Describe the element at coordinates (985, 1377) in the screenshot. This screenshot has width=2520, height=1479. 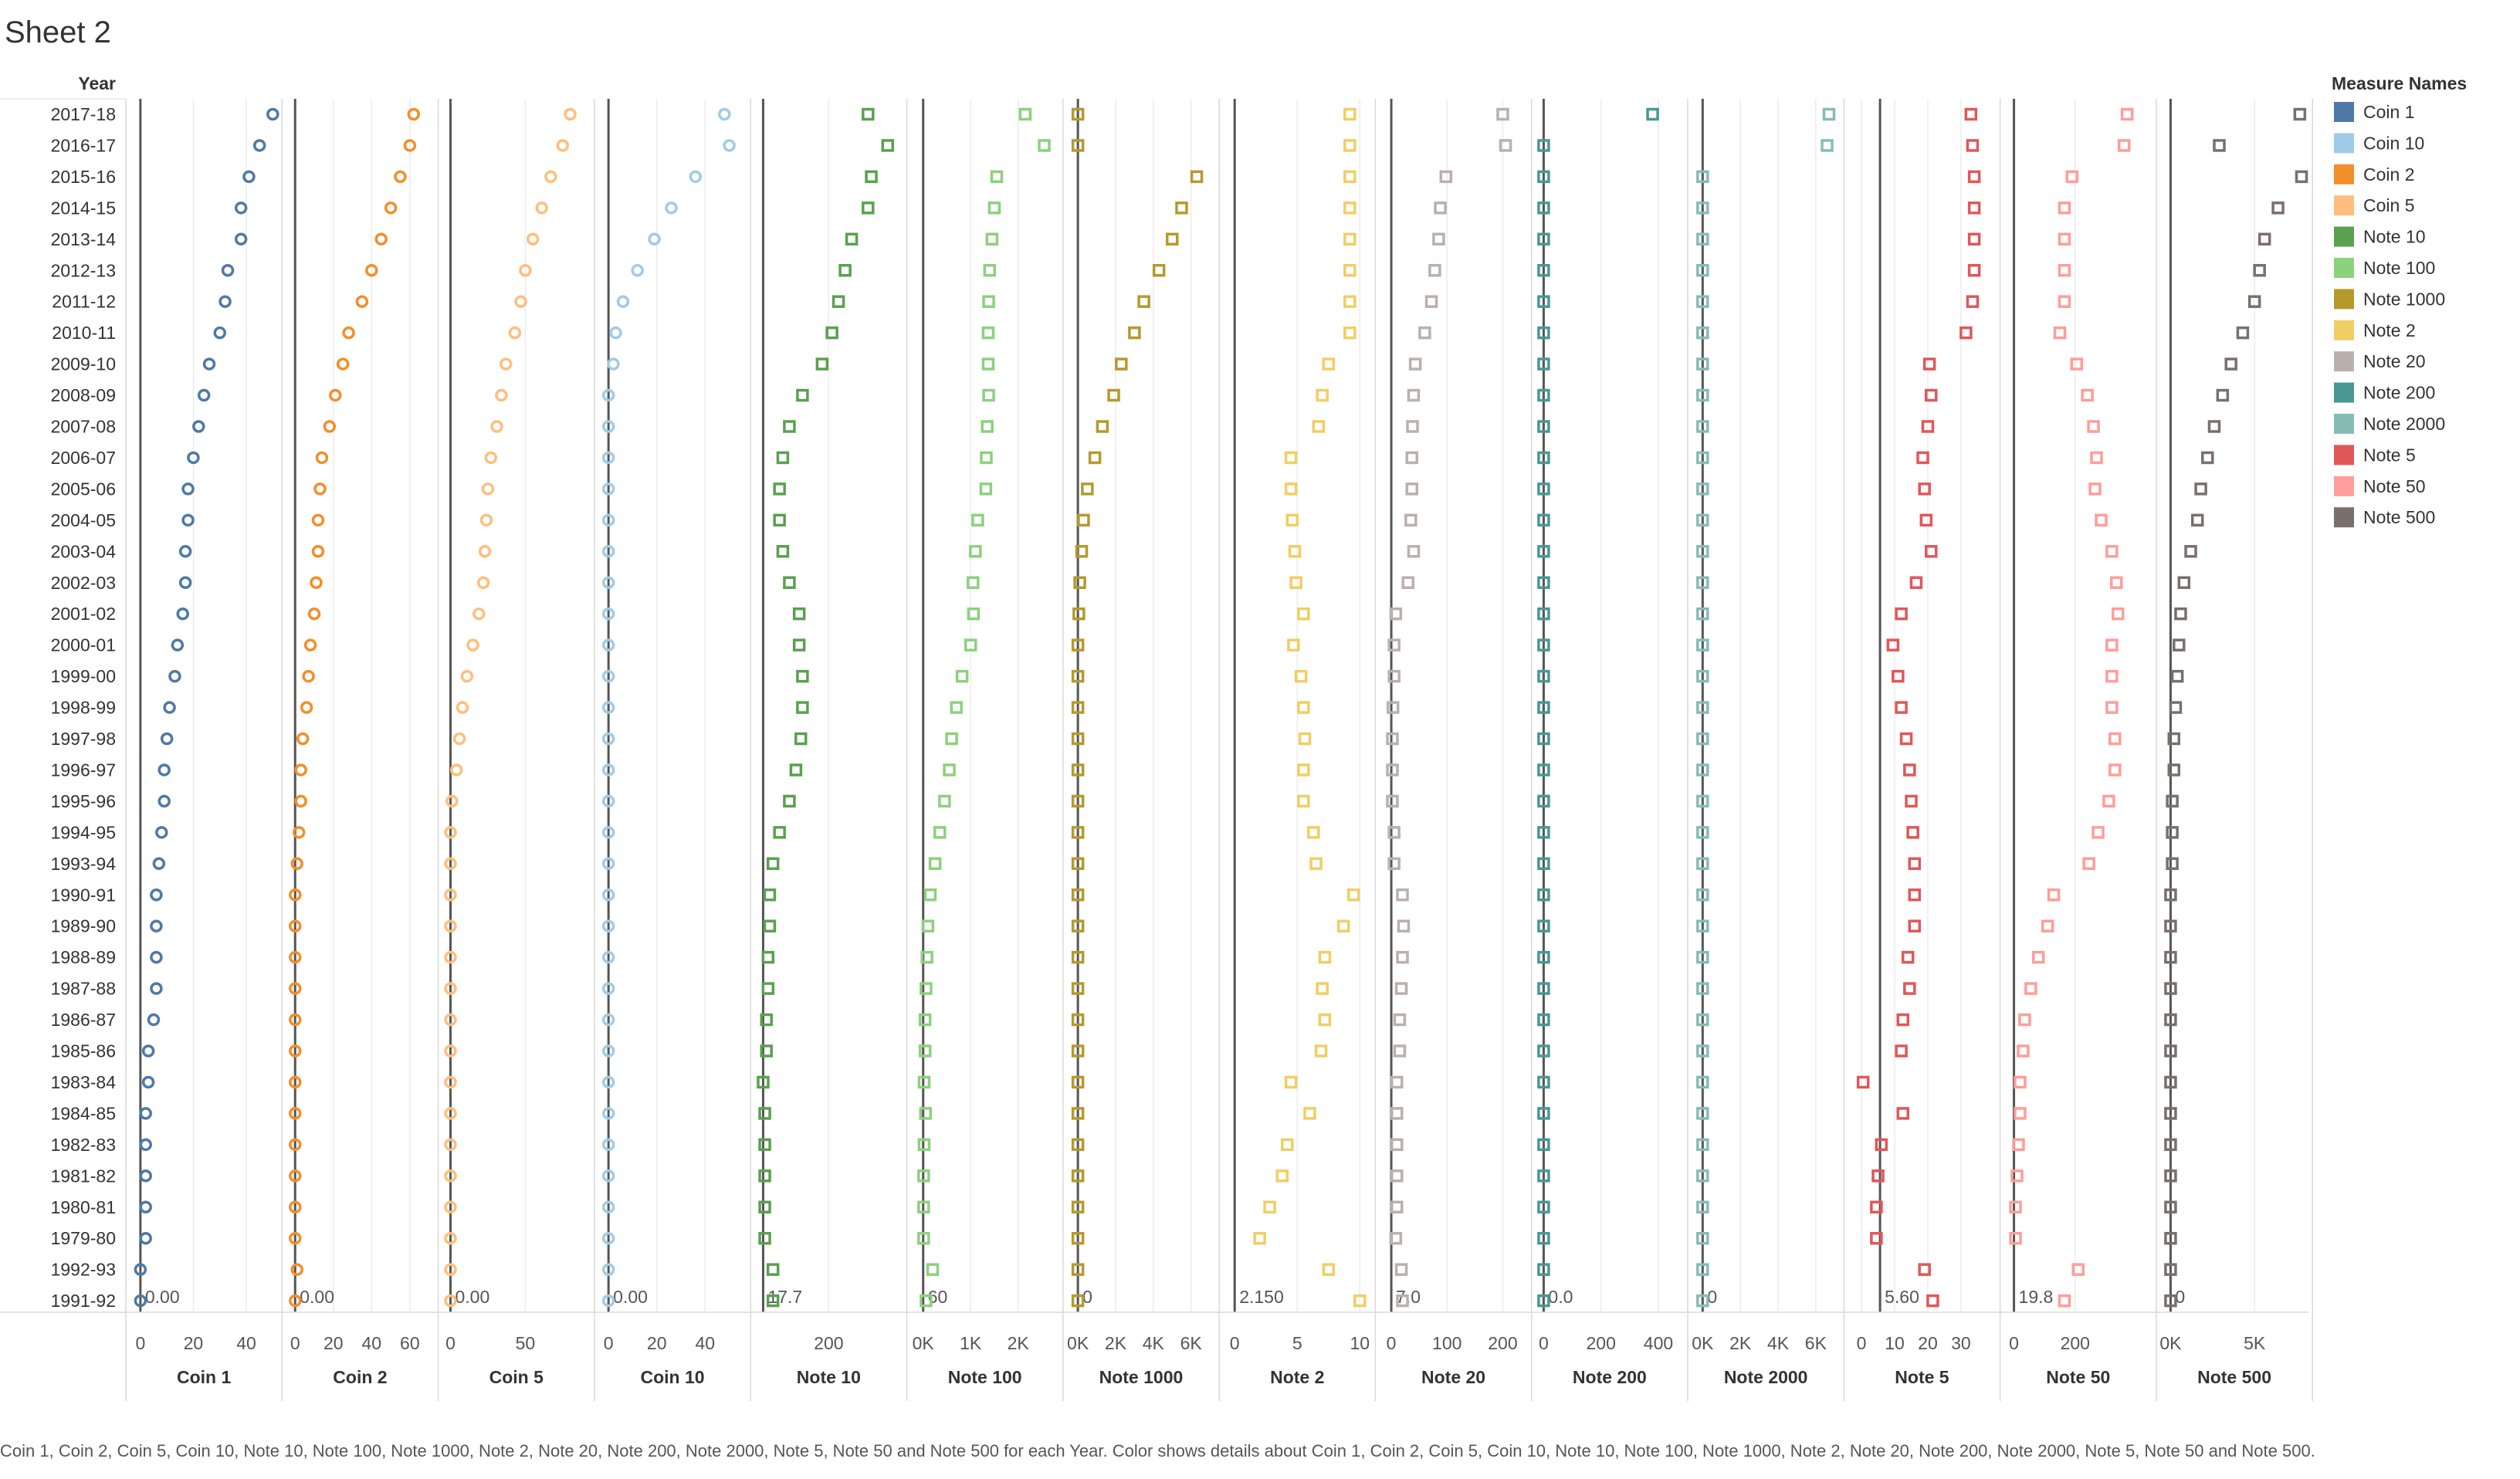
I see `column-label-note-100: Note 100` at that location.